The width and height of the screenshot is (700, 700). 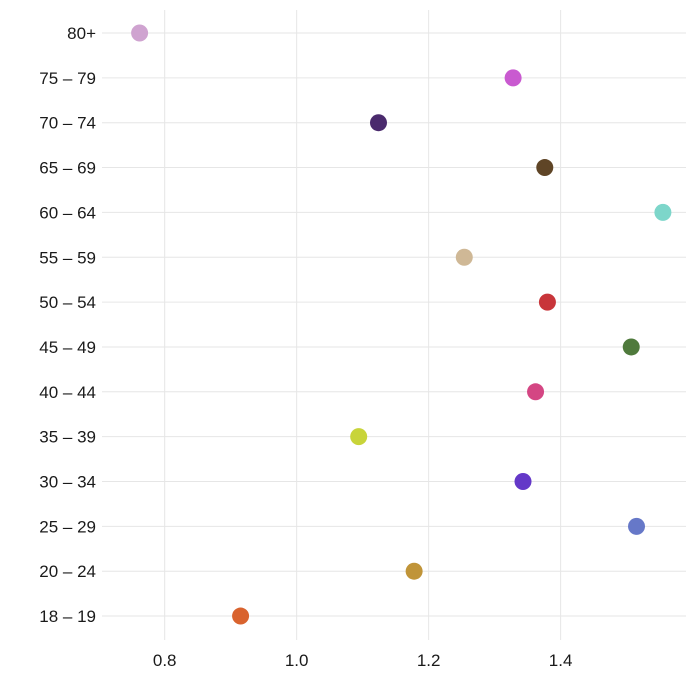 What do you see at coordinates (67, 482) in the screenshot?
I see `y-tick-label: 30 – 34` at bounding box center [67, 482].